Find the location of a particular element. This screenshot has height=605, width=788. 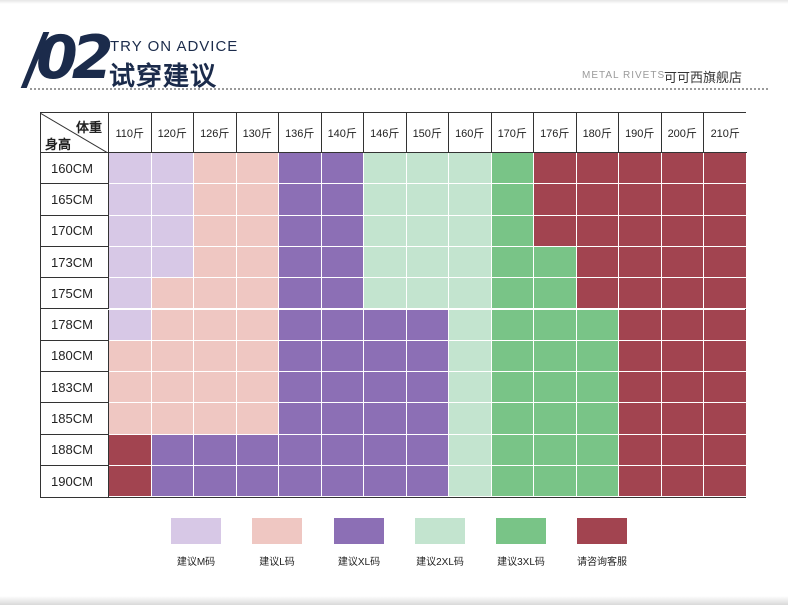

table-corner-header: 体重 身高 is located at coordinates (75, 133).